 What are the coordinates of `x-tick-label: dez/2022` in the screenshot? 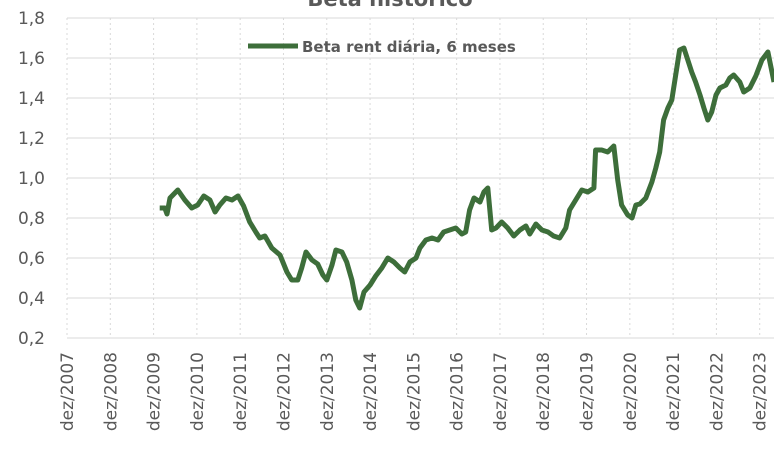 It's located at (717, 391).